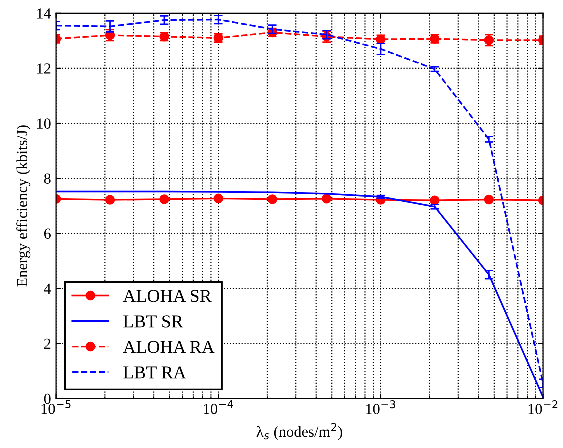  I want to click on y-tick-label: 6, so click(47, 234).